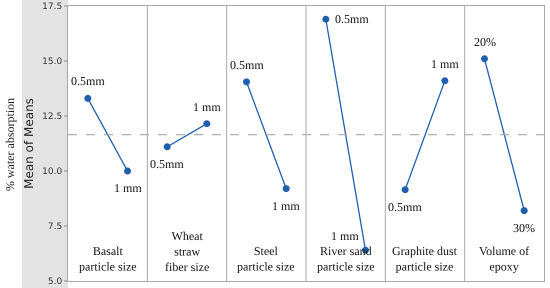  I want to click on y-tick-label: 10.0, so click(52, 172).